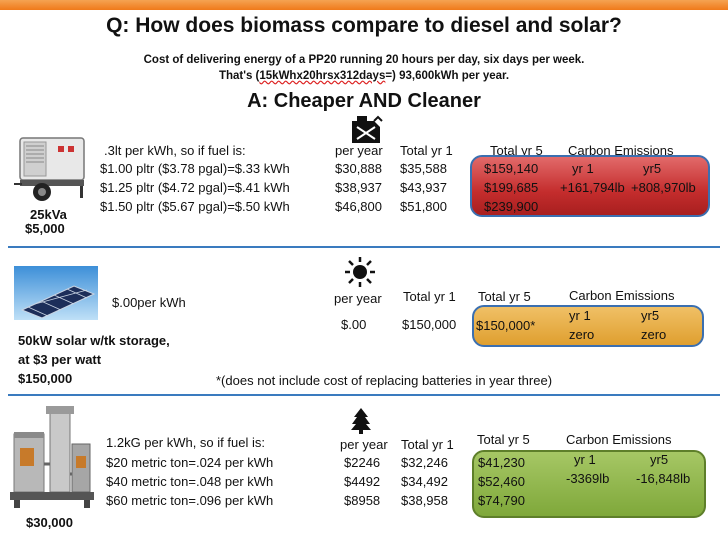  Describe the element at coordinates (190, 481) in the screenshot. I see `biomass-fuel-row-2: $40 metric ton=.048 per kWh` at that location.